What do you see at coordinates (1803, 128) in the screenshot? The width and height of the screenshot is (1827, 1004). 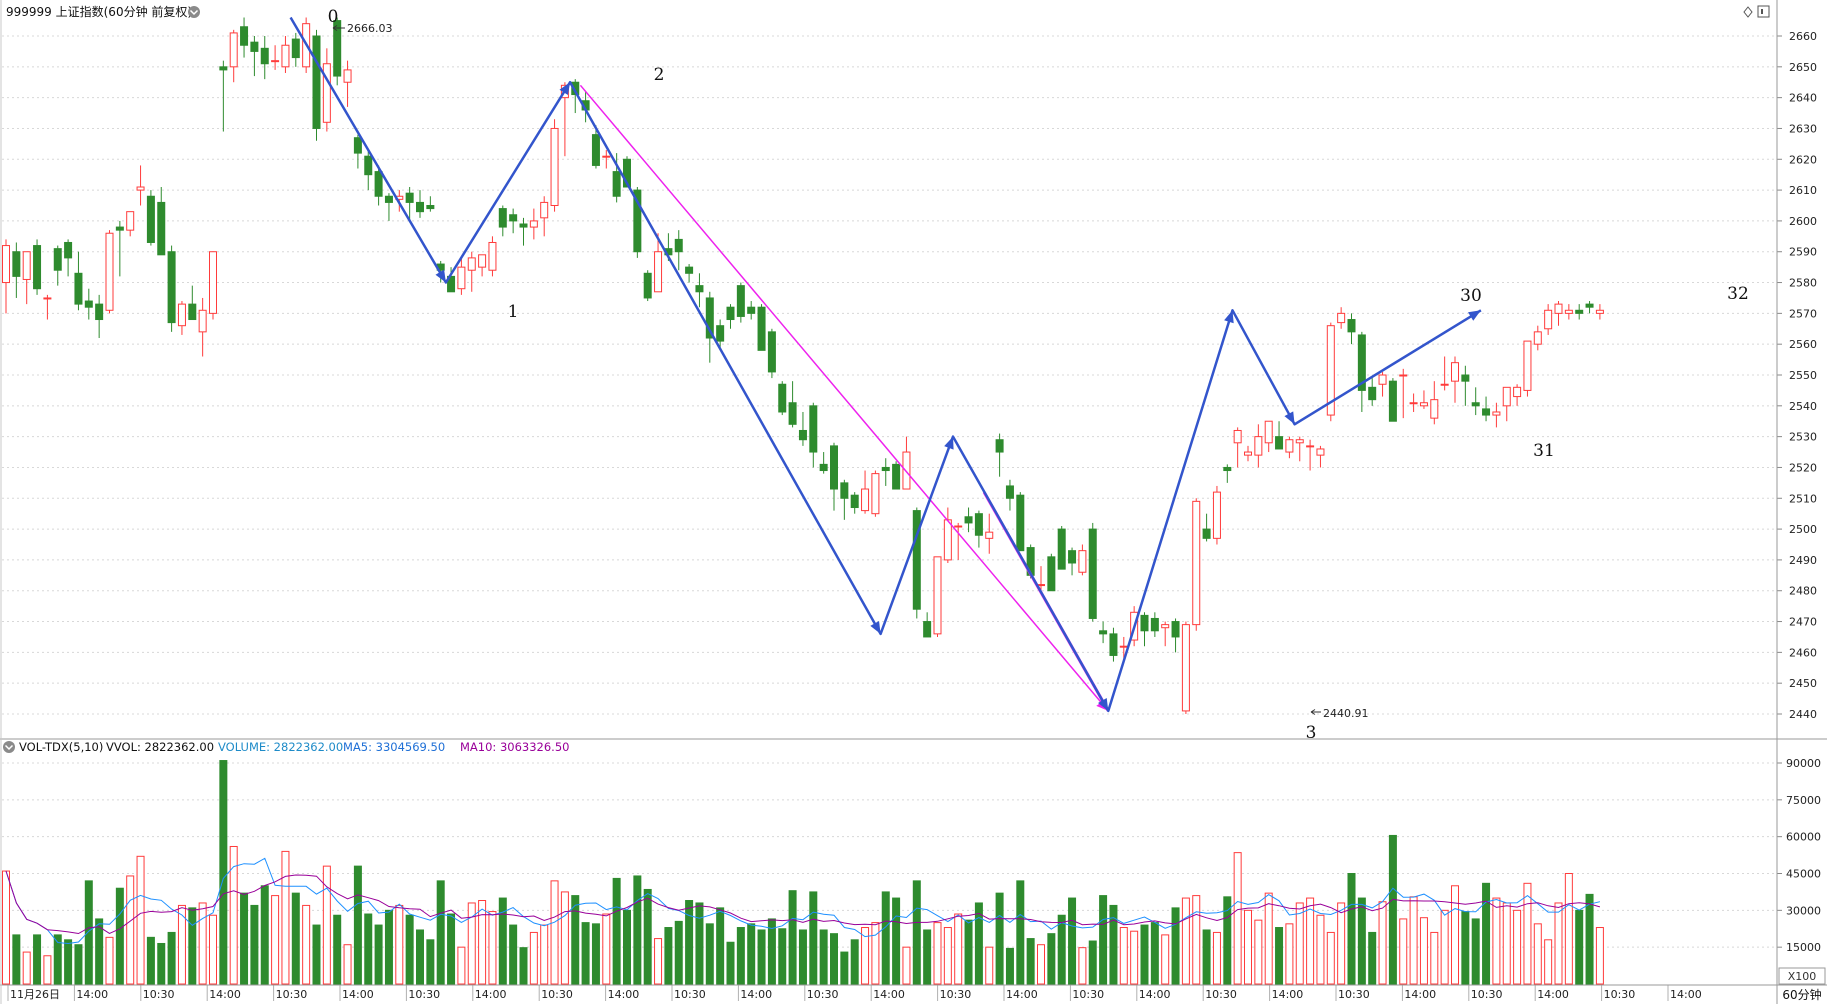 I see `price-tick-label: 2630` at bounding box center [1803, 128].